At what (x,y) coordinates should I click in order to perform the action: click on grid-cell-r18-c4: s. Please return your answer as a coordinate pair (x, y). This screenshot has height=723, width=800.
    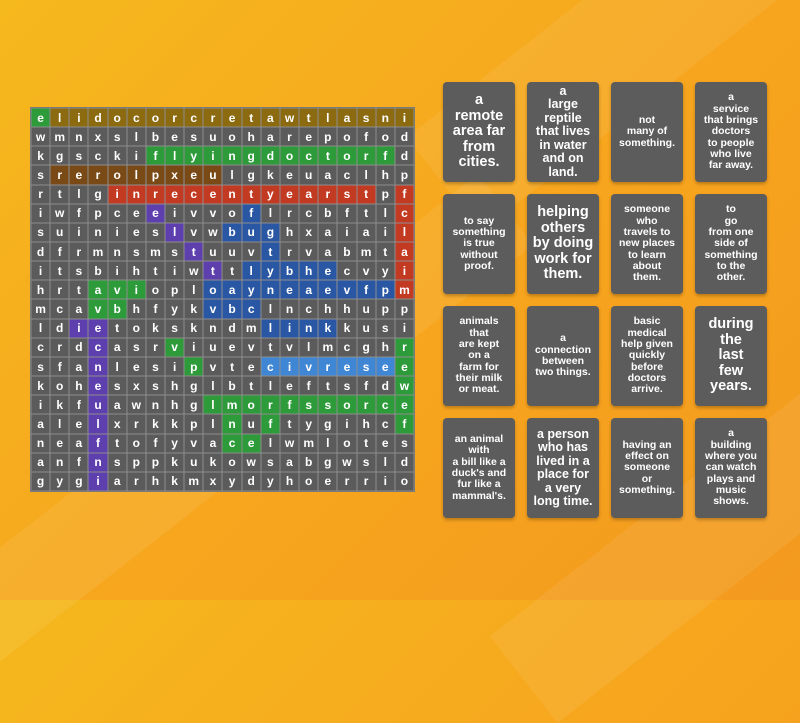
    Looking at the image, I should click on (117, 462).